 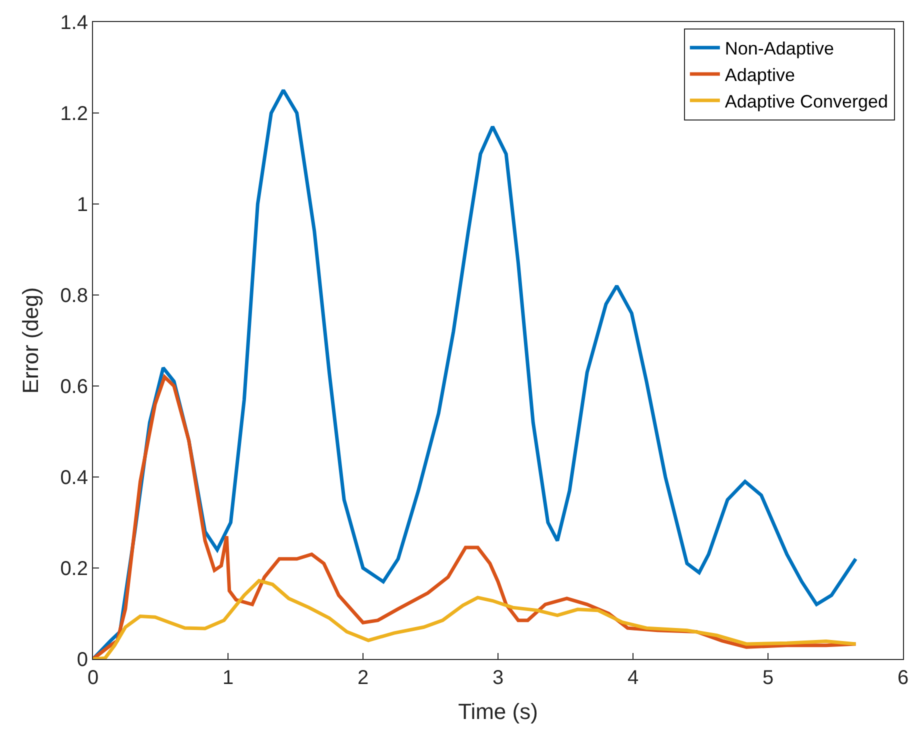 What do you see at coordinates (74, 387) in the screenshot?
I see `y-tick-label: 0.6` at bounding box center [74, 387].